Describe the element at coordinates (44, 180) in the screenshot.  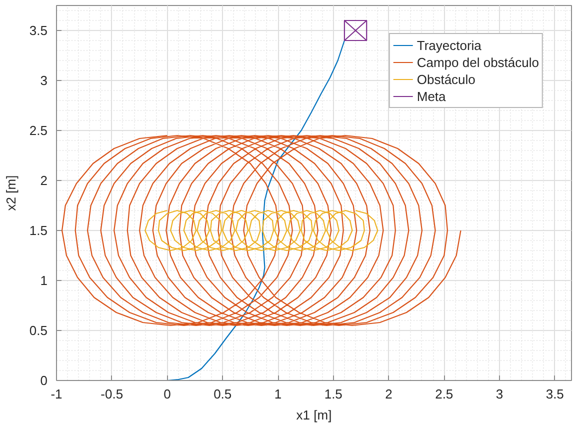
I see `y-tick-label: 2` at that location.